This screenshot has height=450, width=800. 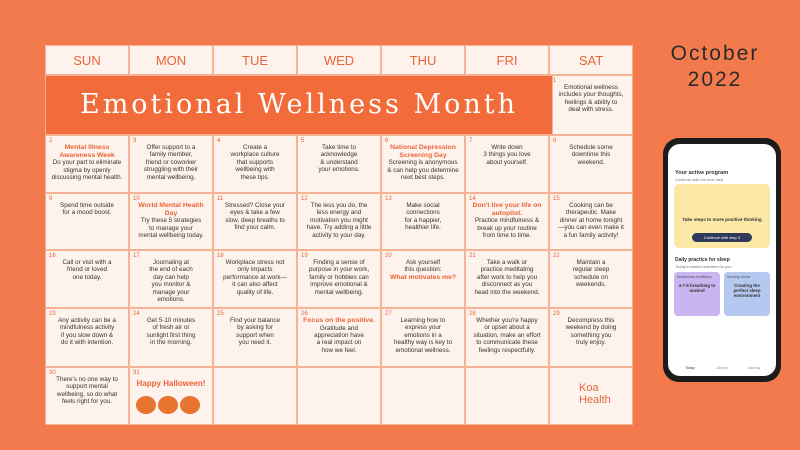 What do you see at coordinates (87, 151) in the screenshot?
I see `day-heading: Mental Illness Awareness Week` at bounding box center [87, 151].